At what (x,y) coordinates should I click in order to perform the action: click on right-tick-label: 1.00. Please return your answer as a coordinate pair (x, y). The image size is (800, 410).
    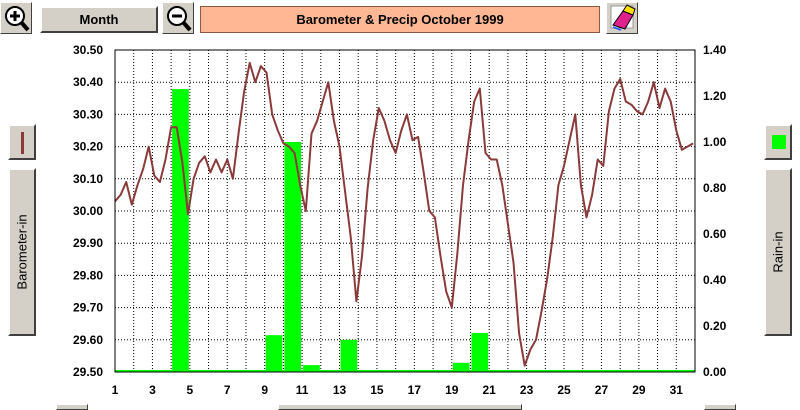
    Looking at the image, I should click on (715, 142).